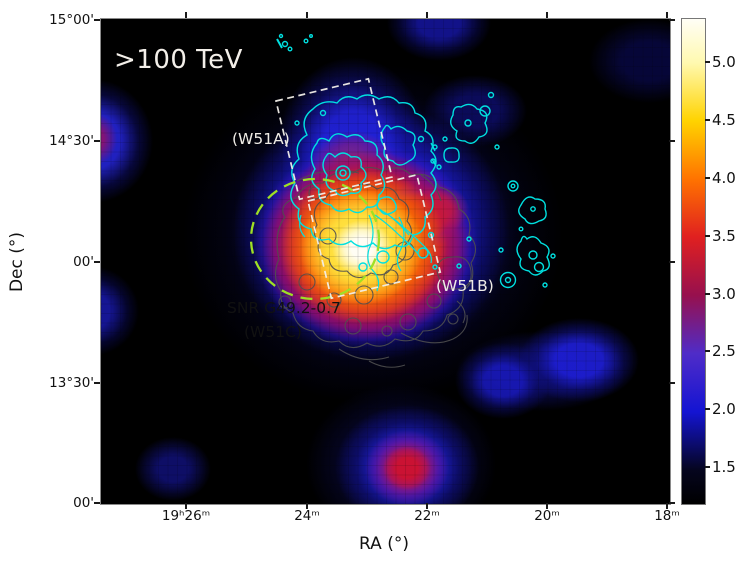 This screenshot has height=564, width=745. I want to click on gray-contours, so click(375, 267).